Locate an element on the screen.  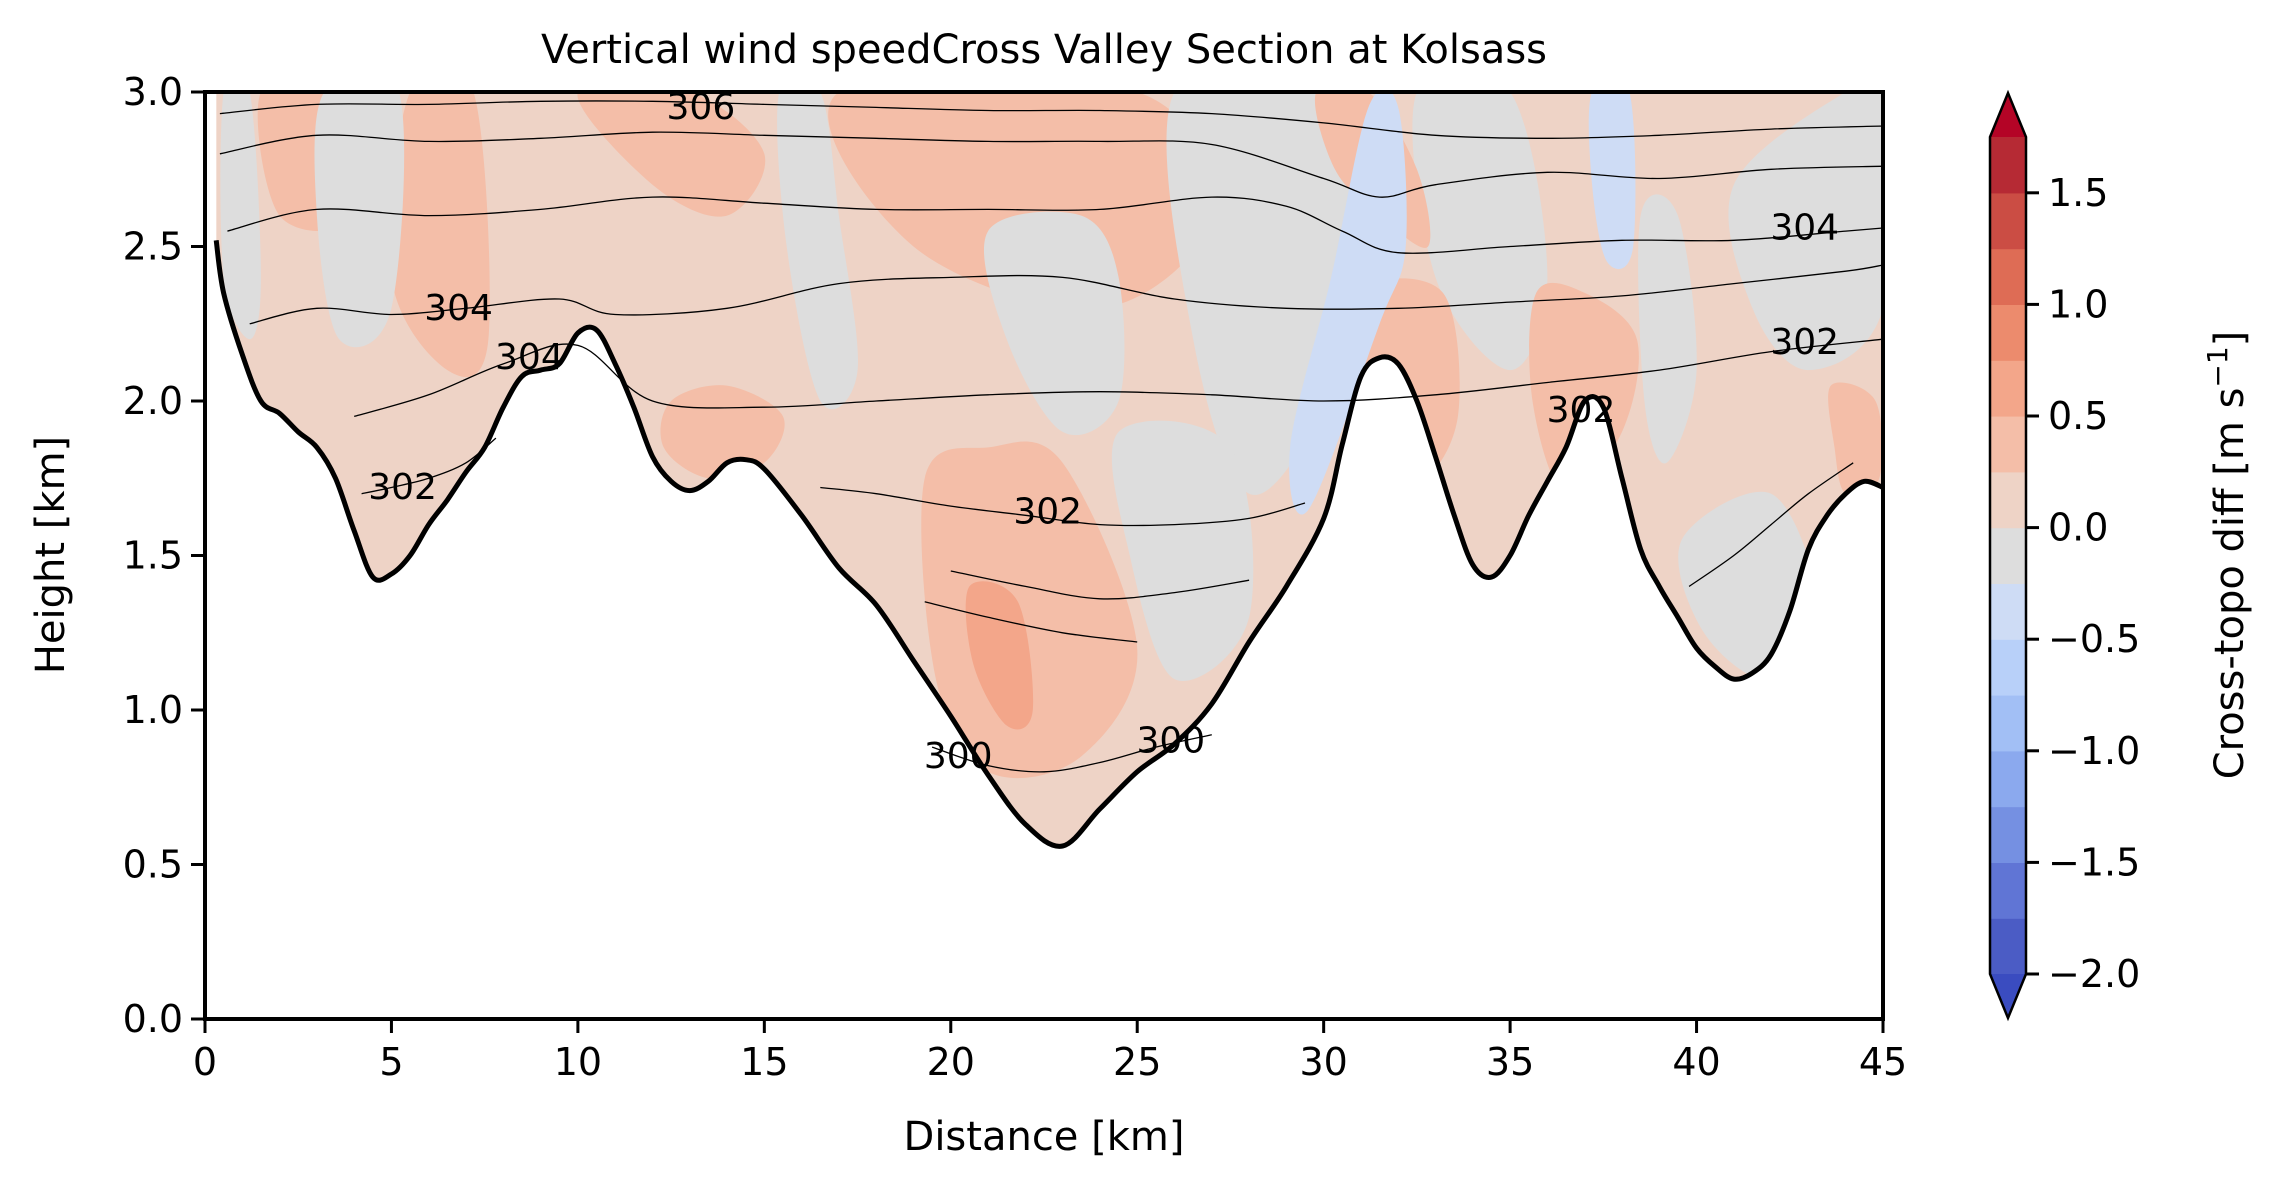
y-tick-label: 0.0 is located at coordinates (153, 1019).